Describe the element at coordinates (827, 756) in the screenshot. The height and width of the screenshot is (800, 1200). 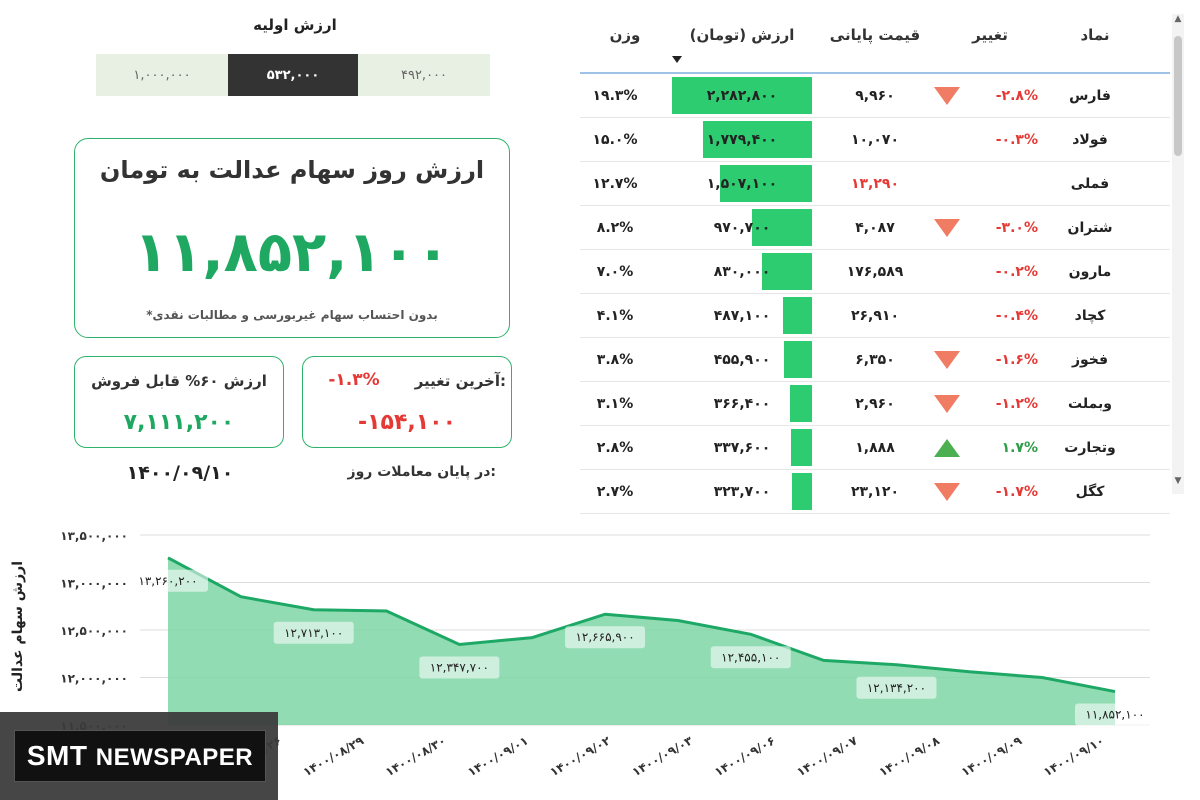
I see `x-tick-label: ۱۴۰۰/۰۹/۰۷` at that location.